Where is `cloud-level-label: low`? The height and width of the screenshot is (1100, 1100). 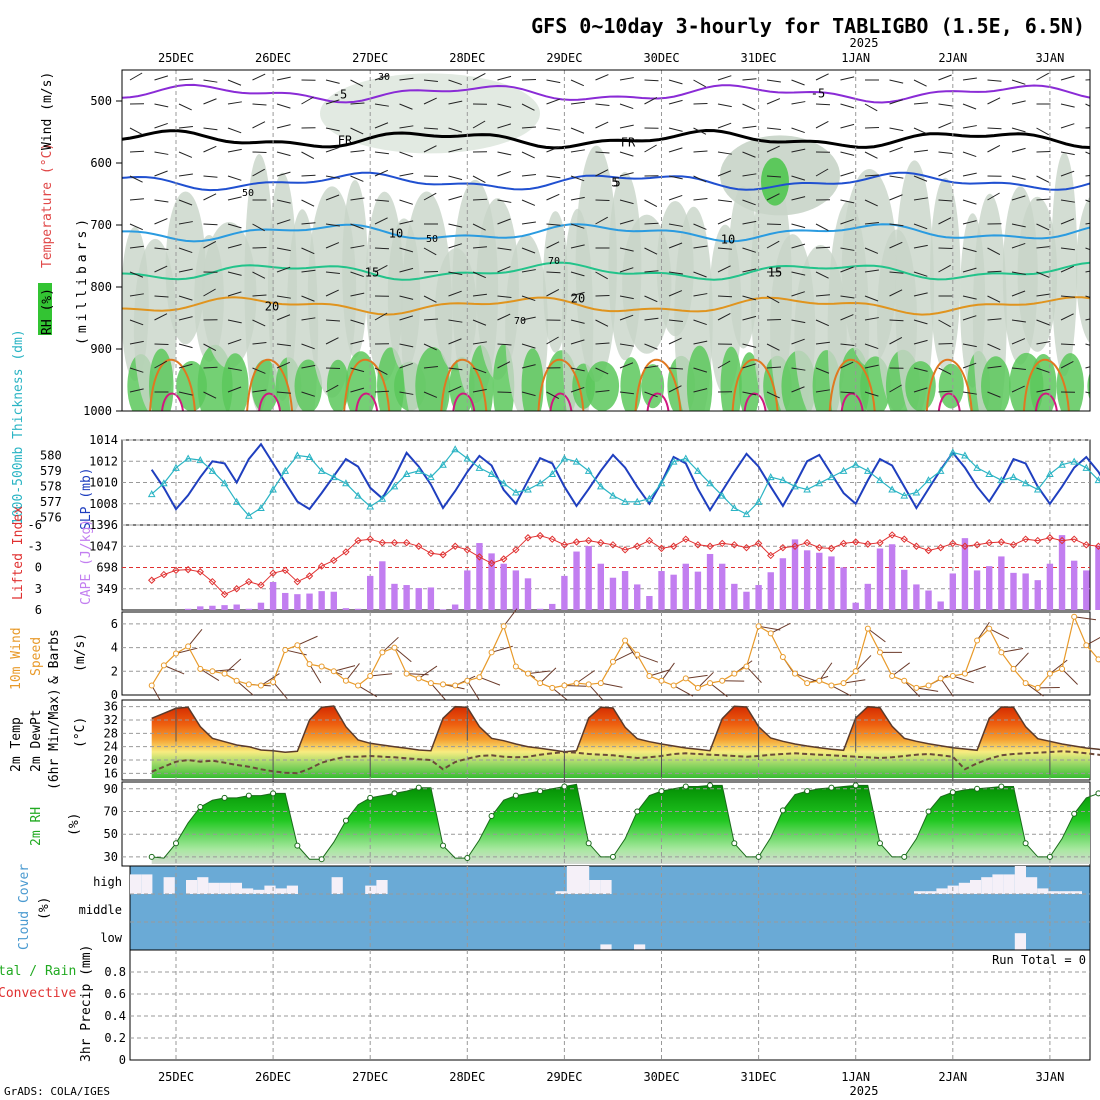 cloud-level-label: low is located at coordinates (111, 938).